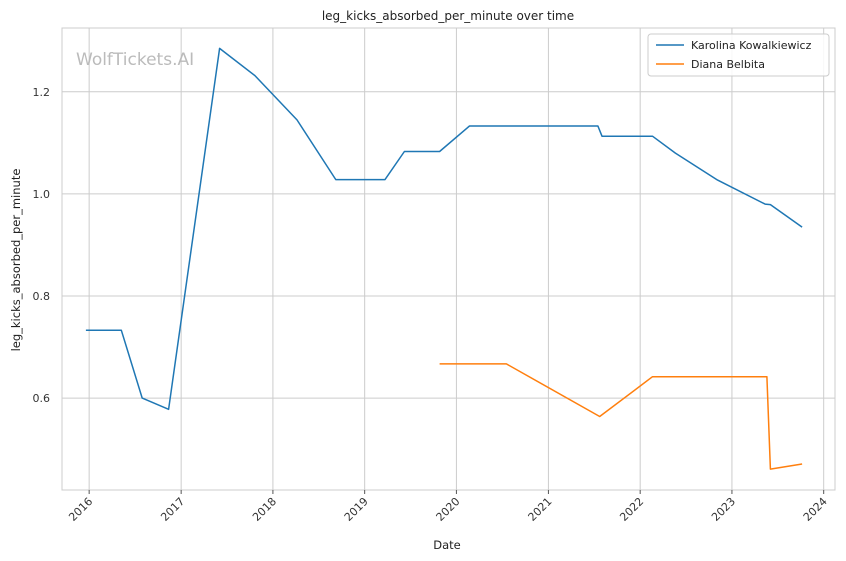  I want to click on legend: Karolina Kowalkiewicz Diana Belbita, so click(738, 55).